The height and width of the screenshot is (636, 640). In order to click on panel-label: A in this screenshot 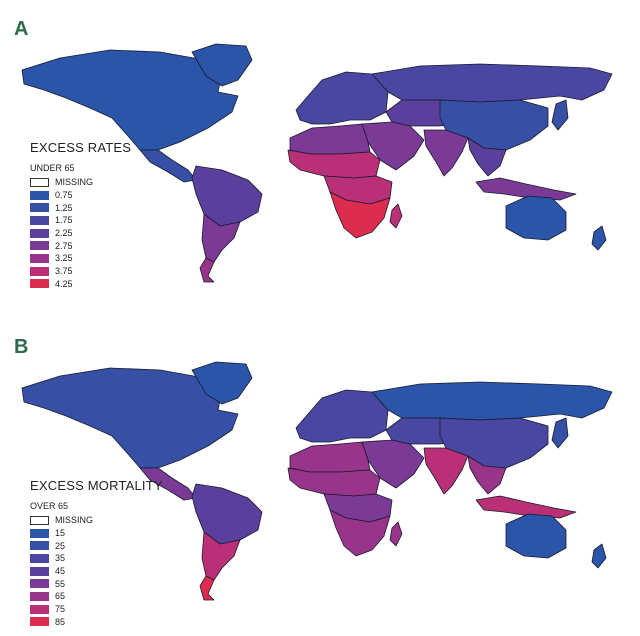, I will do `click(21, 29)`.